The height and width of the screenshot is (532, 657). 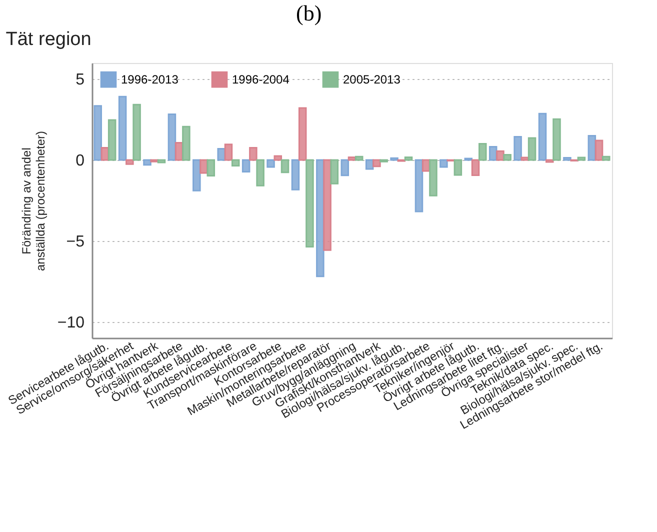 I want to click on legend-label: 1996-2004, so click(x=261, y=79).